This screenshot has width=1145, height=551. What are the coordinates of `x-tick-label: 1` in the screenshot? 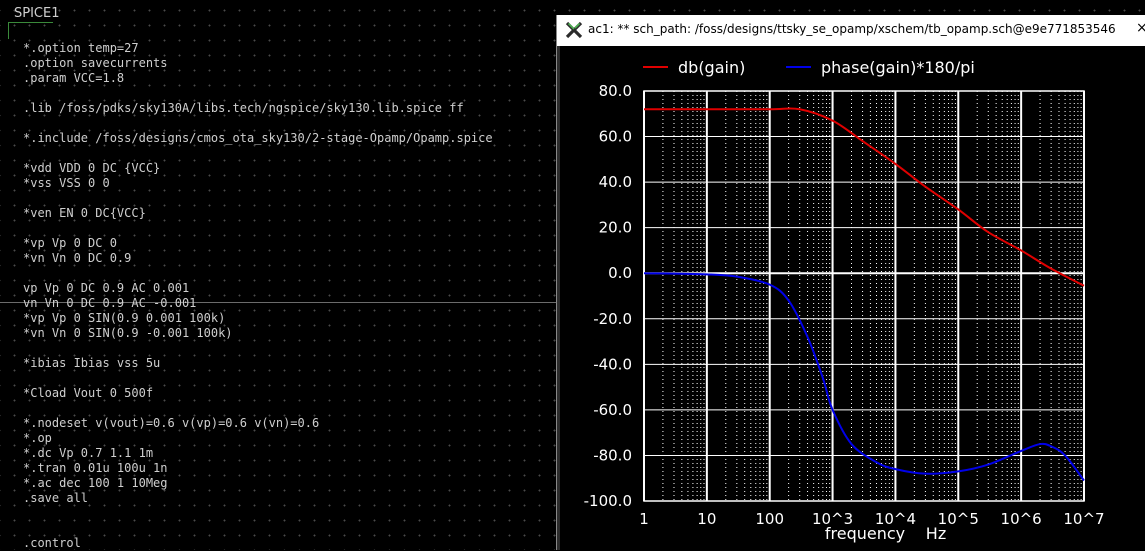 It's located at (644, 519).